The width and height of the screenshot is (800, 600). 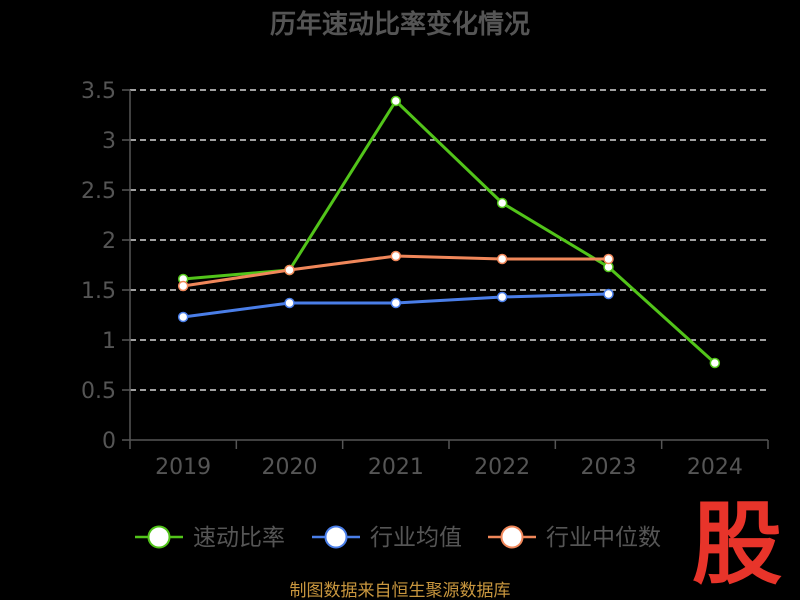 I want to click on y-tick-label: 1.5, so click(x=98, y=291).